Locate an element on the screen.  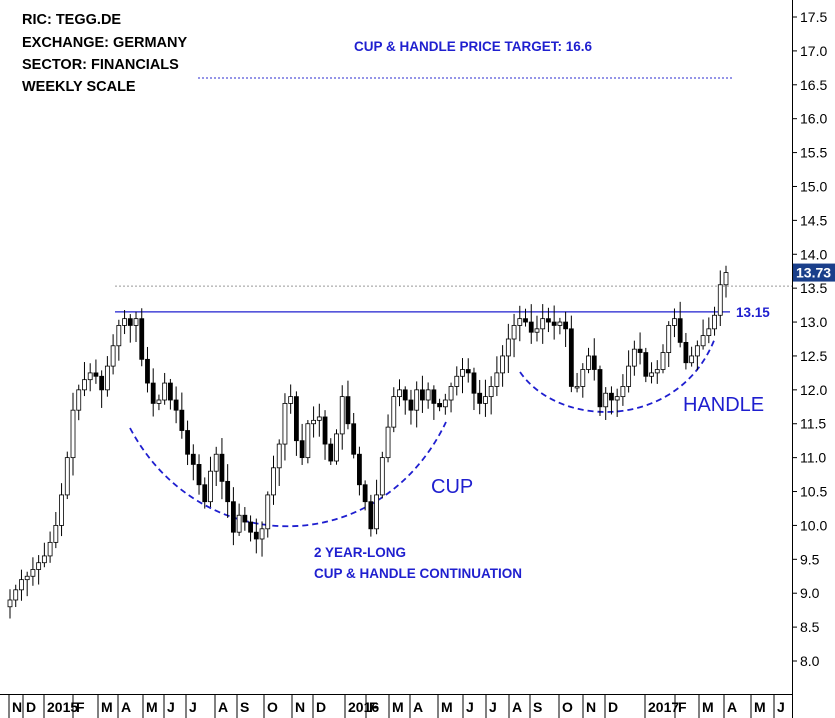
price-tick-label: 10.0 is located at coordinates (813, 525).